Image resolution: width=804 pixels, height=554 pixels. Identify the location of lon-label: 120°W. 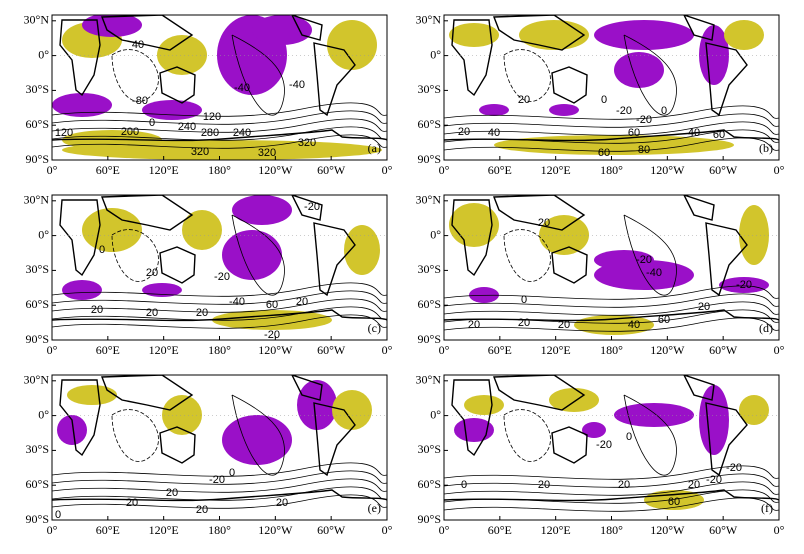
(275, 350).